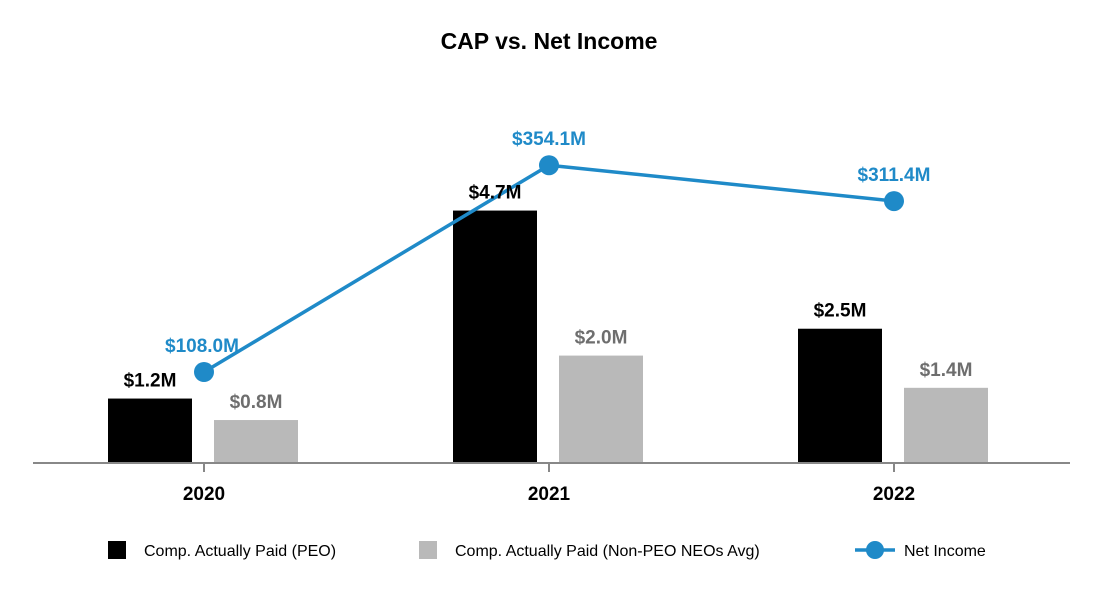  What do you see at coordinates (549, 494) in the screenshot?
I see `x-tick-label-2021: 2021` at bounding box center [549, 494].